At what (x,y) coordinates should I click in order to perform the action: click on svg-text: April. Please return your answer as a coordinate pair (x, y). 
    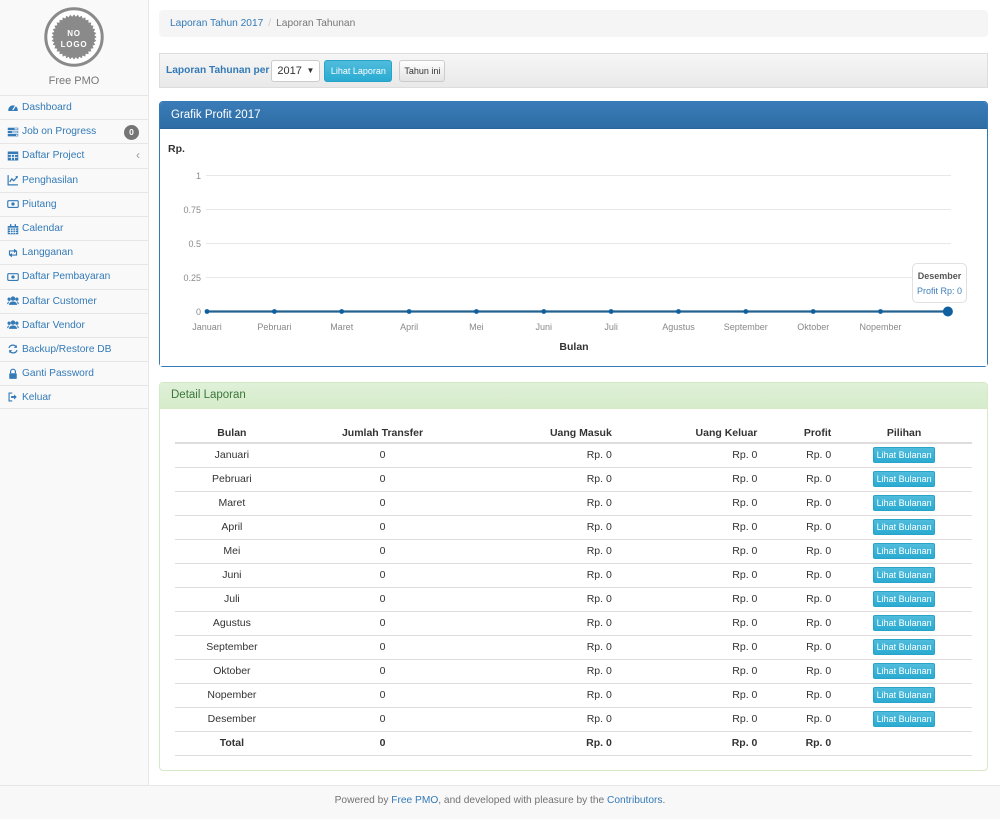
    Looking at the image, I should click on (409, 327).